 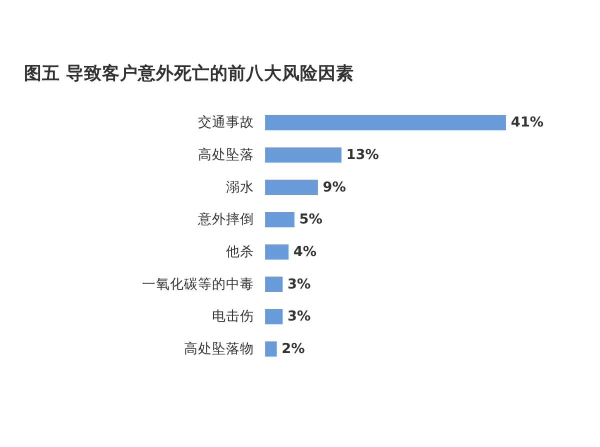 What do you see at coordinates (226, 122) in the screenshot?
I see `y-tick-label: 交通事故` at bounding box center [226, 122].